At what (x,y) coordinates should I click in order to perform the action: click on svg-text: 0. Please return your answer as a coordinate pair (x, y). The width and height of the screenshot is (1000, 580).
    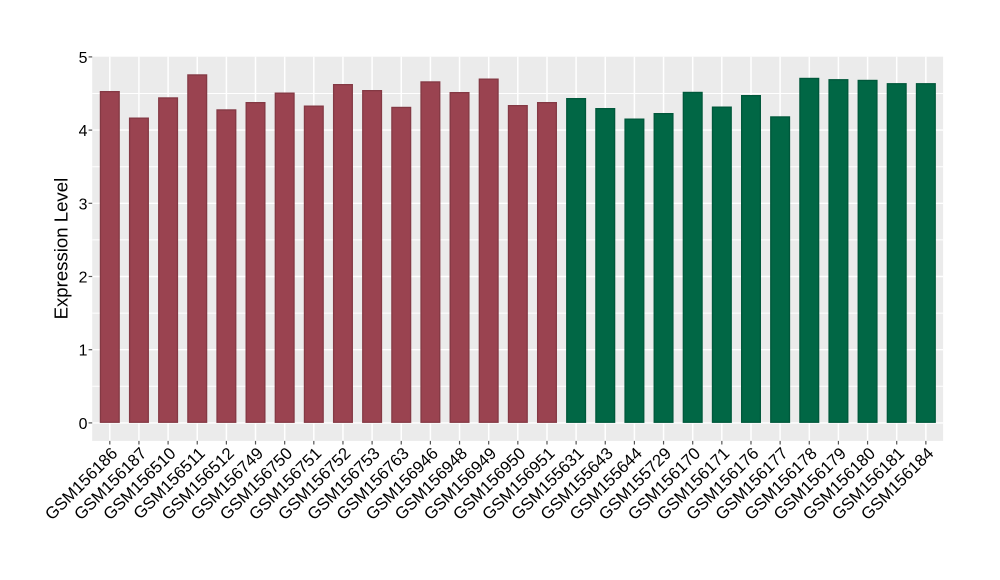
    Looking at the image, I should click on (83, 424).